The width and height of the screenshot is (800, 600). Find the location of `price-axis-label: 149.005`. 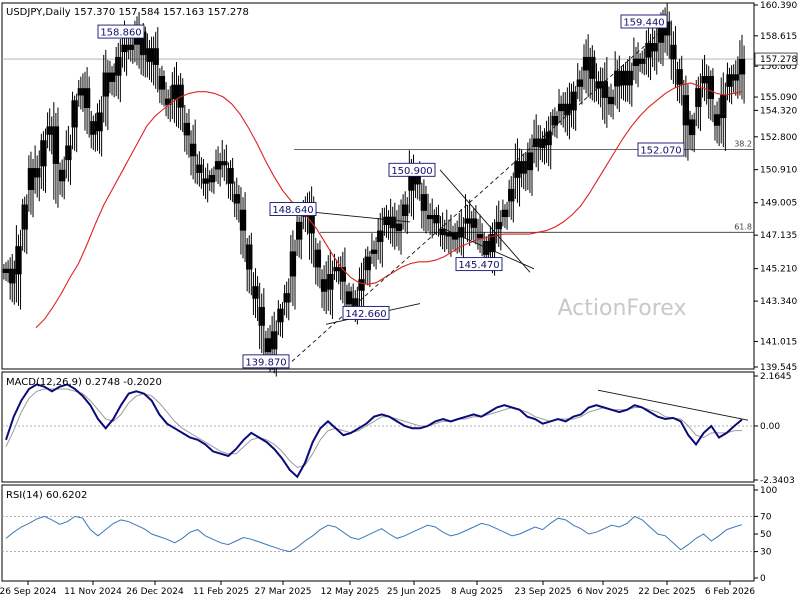

price-axis-label: 149.005 is located at coordinates (778, 204).